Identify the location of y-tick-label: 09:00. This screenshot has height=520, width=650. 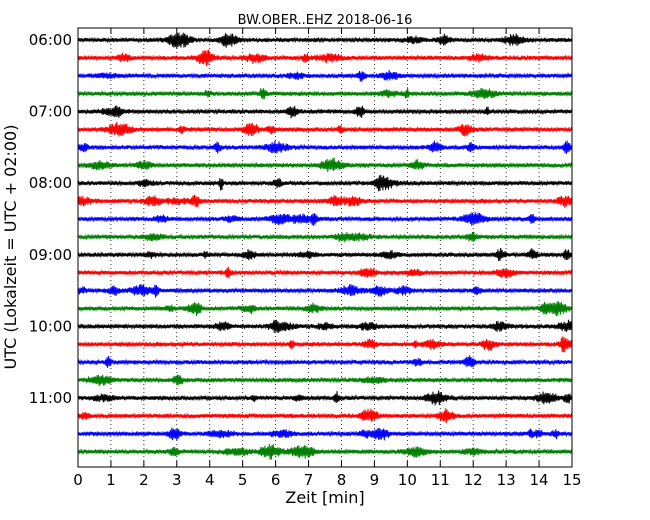
(50, 255).